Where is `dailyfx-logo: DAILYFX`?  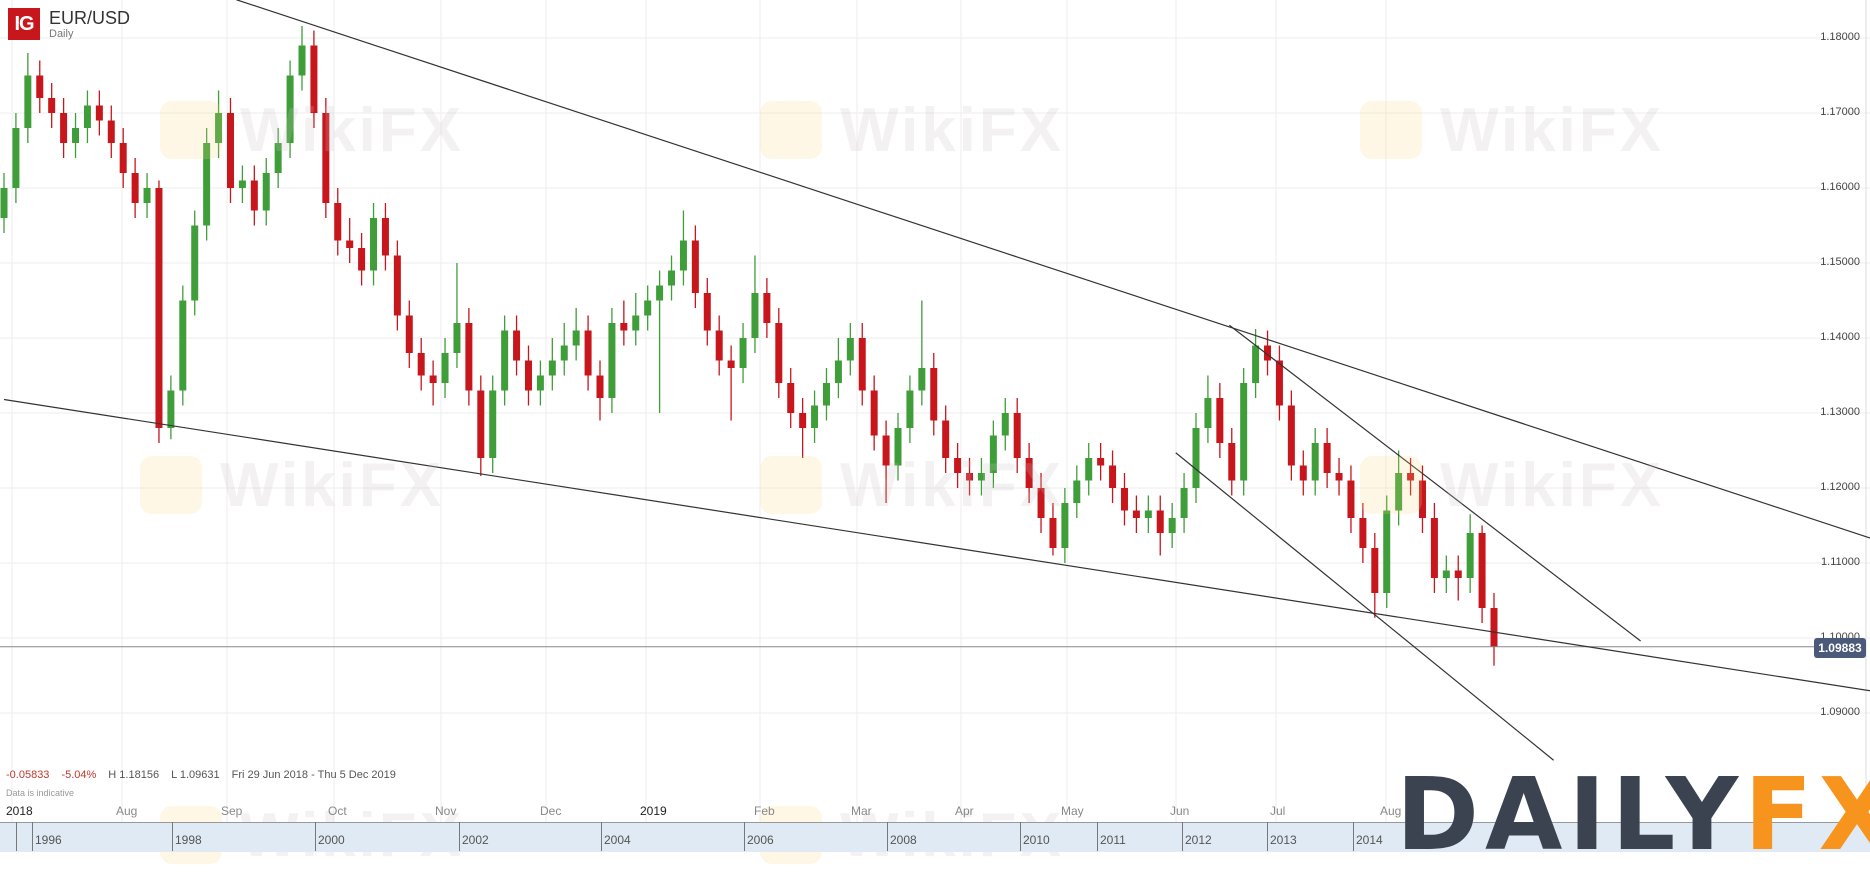
dailyfx-logo: DAILYFX is located at coordinates (1633, 814).